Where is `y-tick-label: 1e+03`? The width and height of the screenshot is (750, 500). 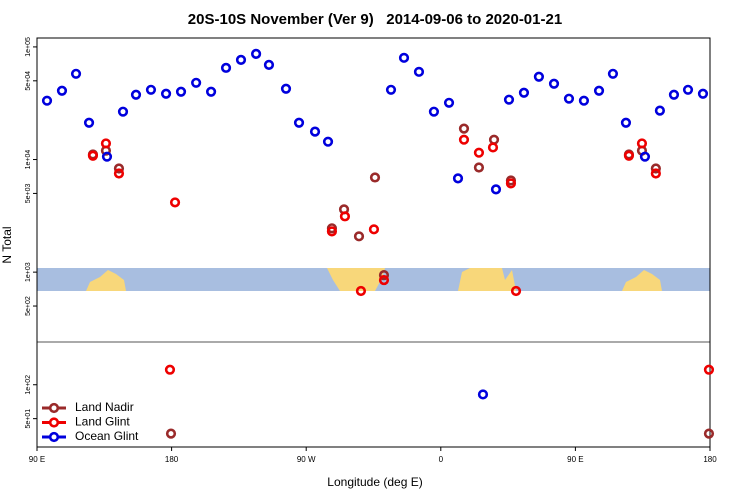 y-tick-label: 1e+03 is located at coordinates (28, 272).